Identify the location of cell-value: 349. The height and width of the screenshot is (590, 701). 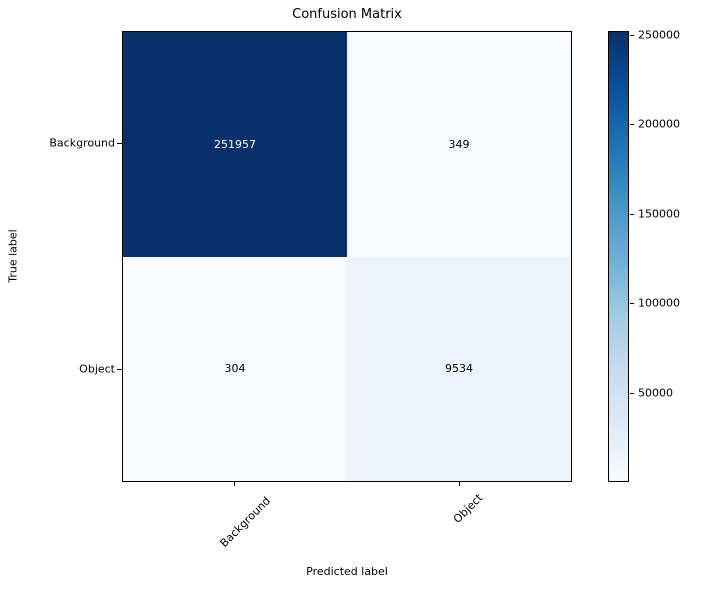
(459, 144).